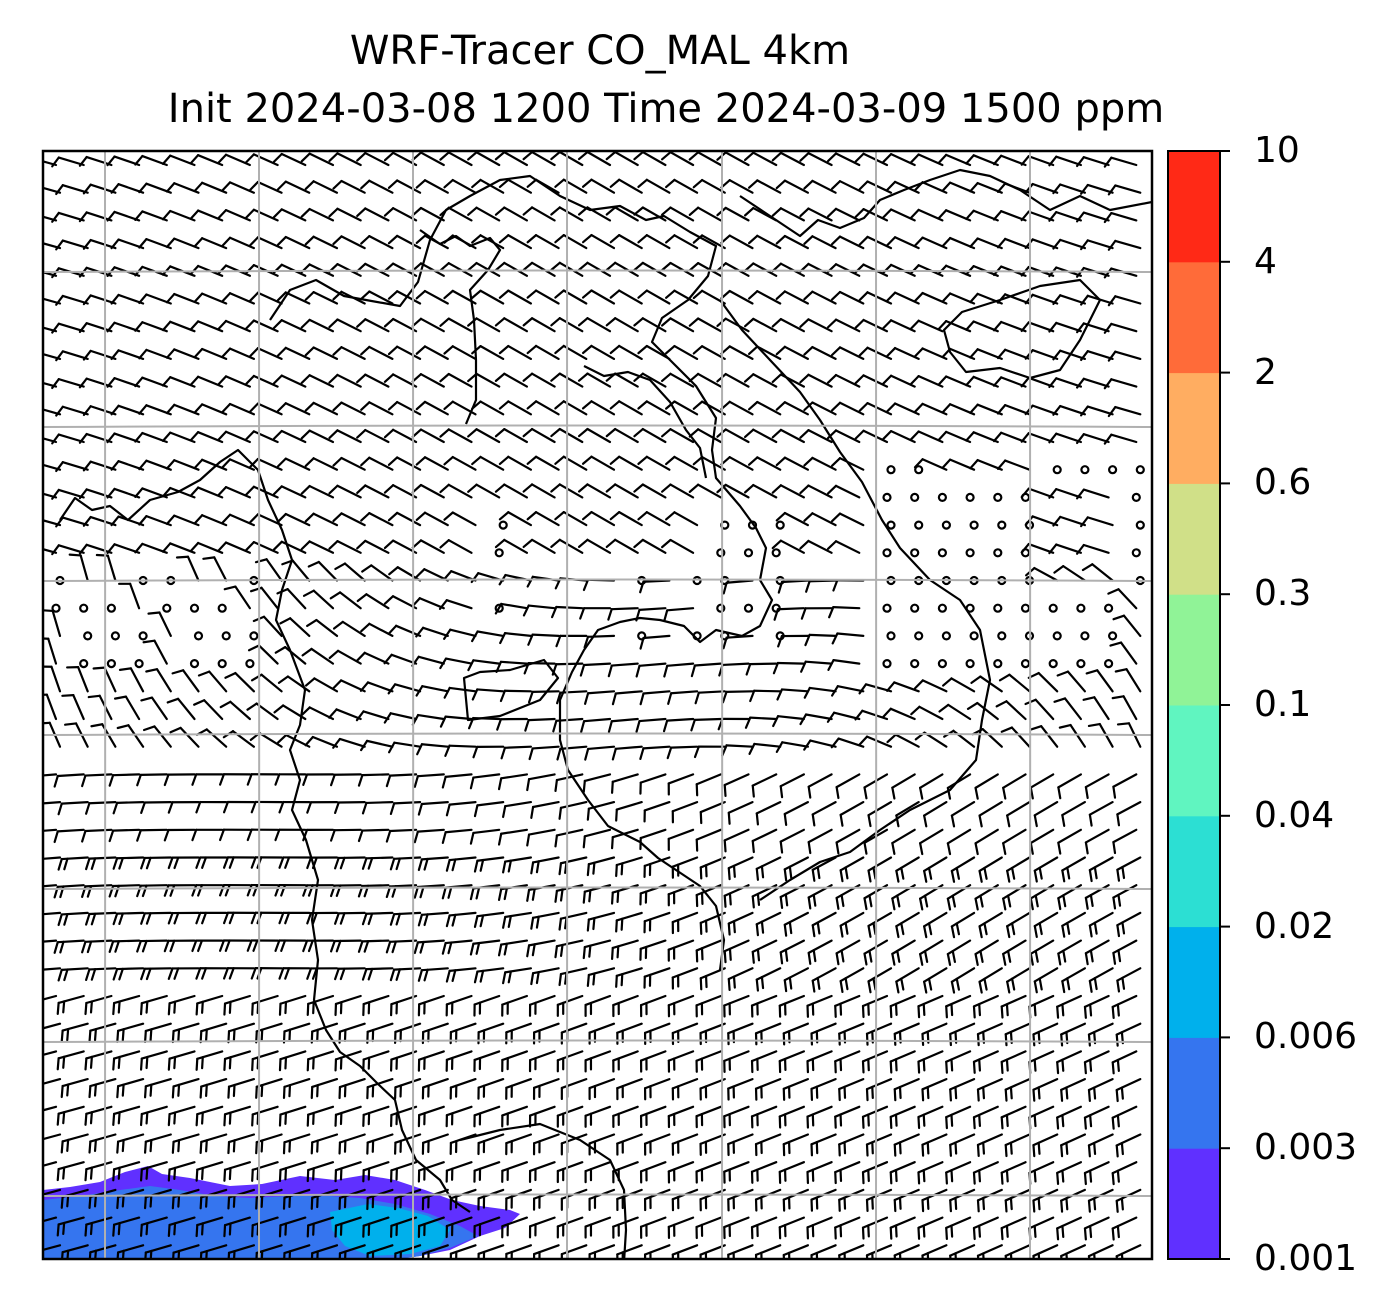 The width and height of the screenshot is (1400, 1313). Describe the element at coordinates (460, 327) in the screenshot. I see `coastline-north-lake` at that location.